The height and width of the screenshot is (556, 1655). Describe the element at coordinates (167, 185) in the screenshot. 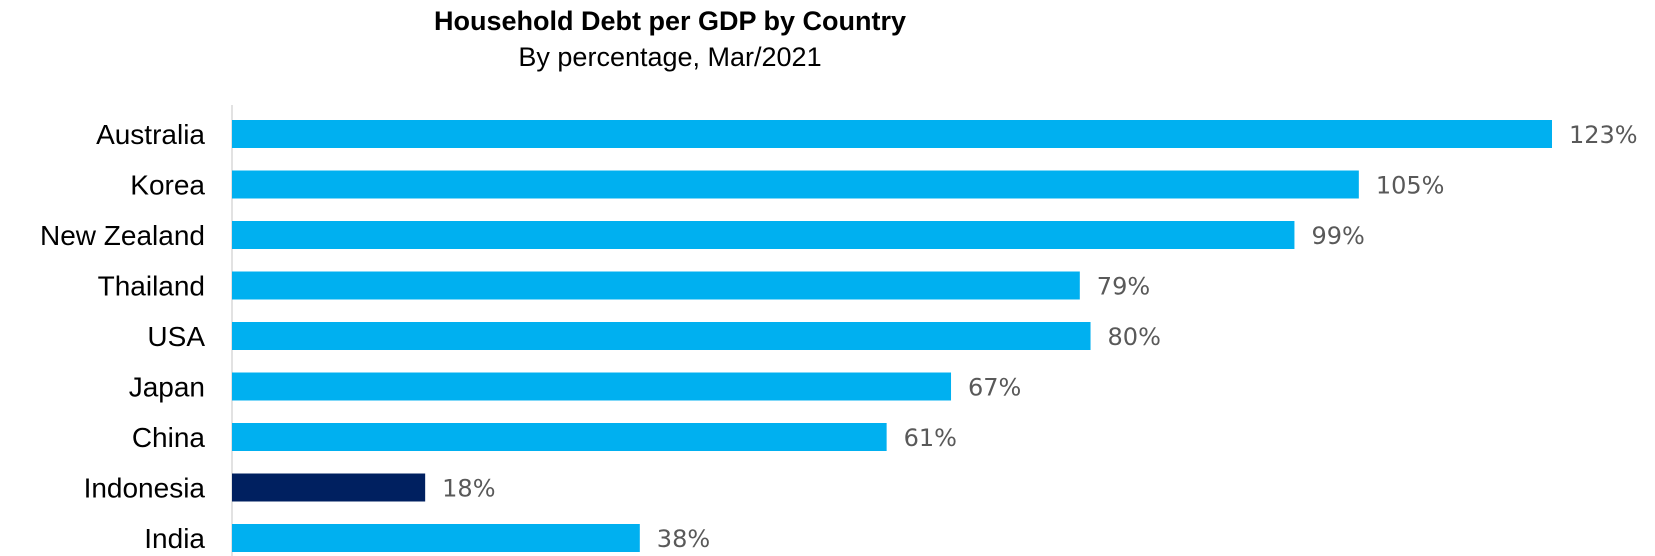

I see `category-label-korea: Korea` at that location.